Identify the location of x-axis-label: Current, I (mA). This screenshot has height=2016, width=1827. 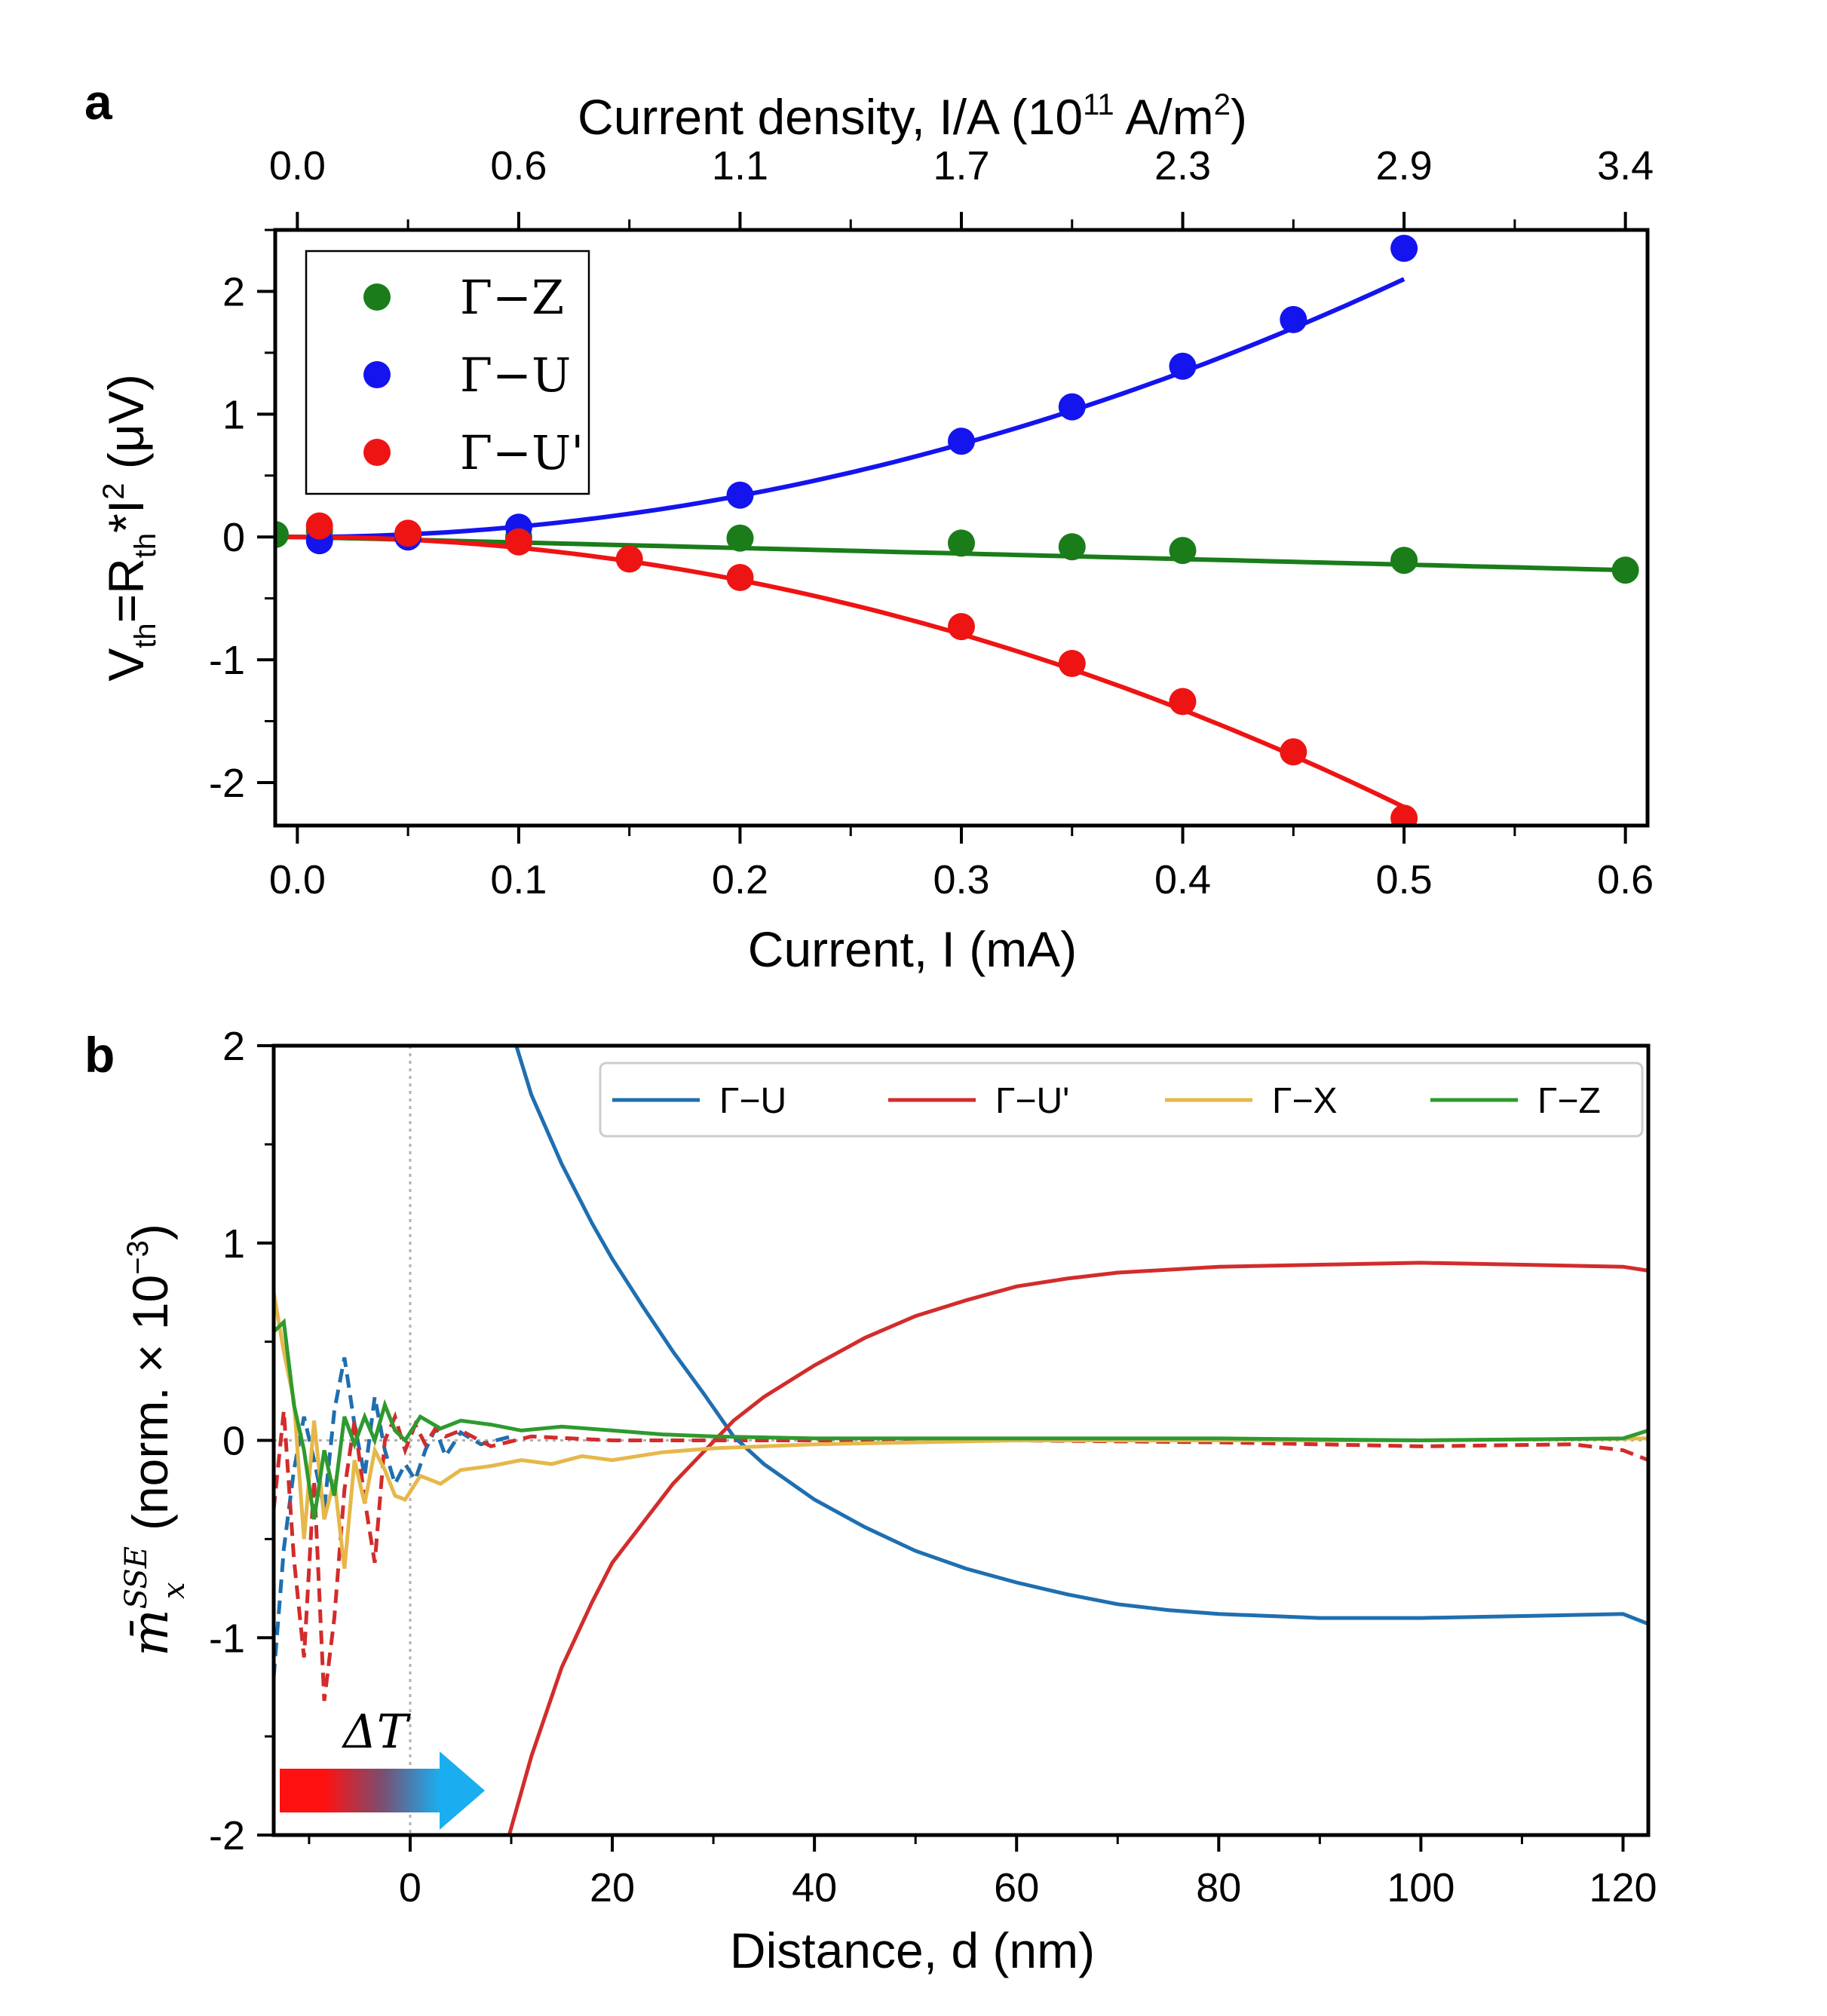
(912, 949).